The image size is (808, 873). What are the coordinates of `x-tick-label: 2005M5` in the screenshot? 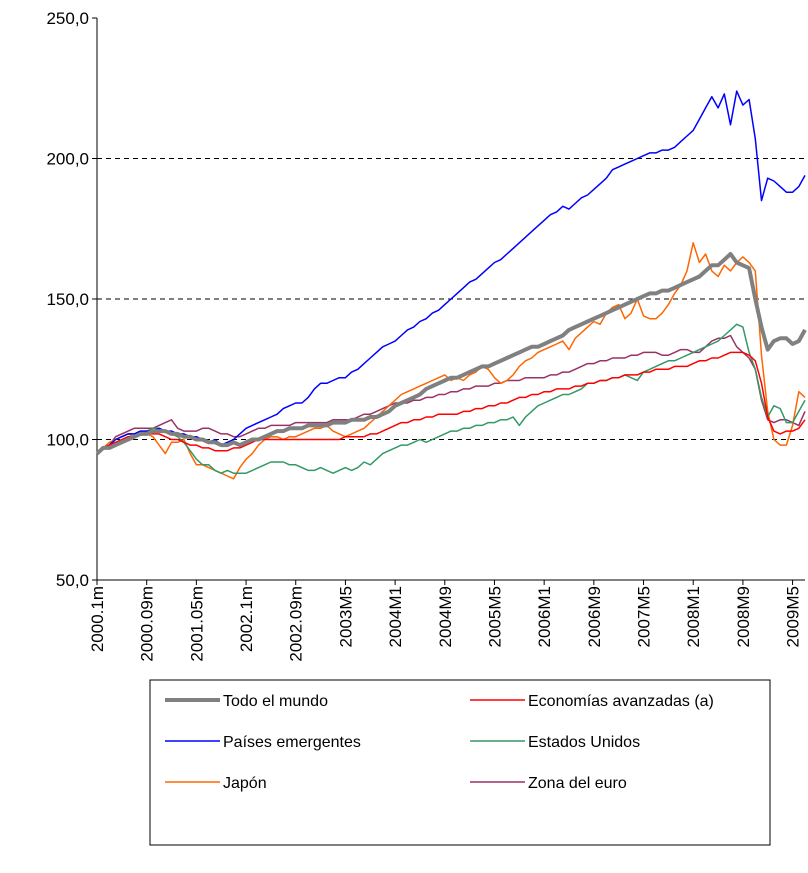 It's located at (494, 616).